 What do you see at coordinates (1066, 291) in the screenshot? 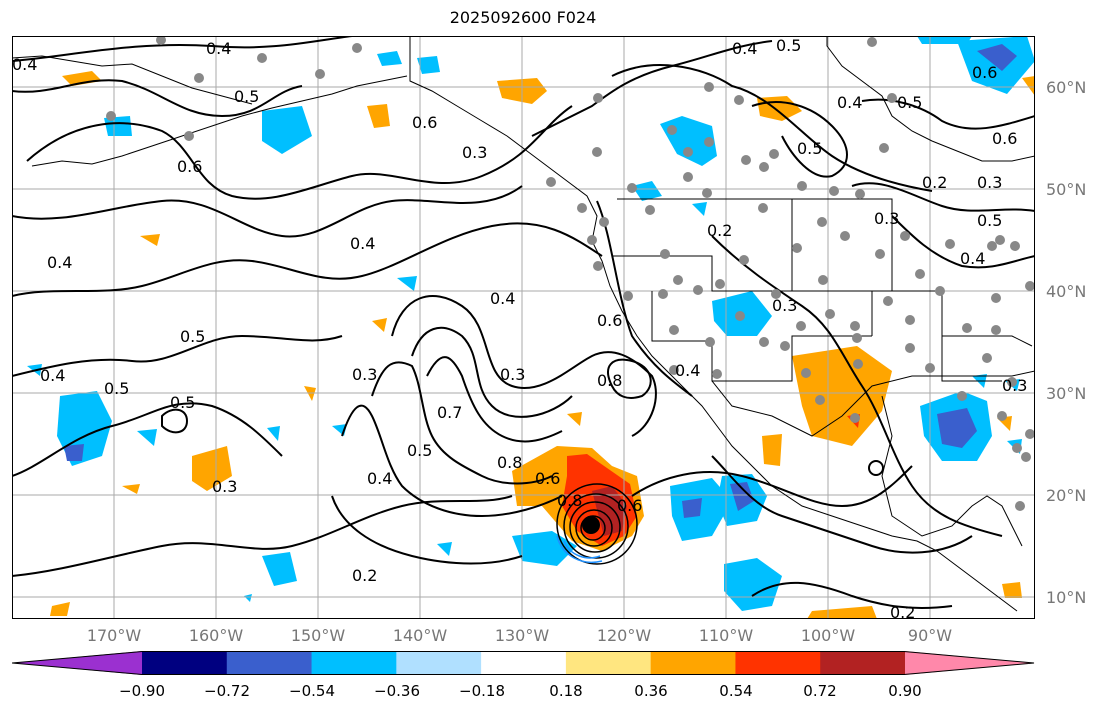
I see `lat-label: 40°N` at bounding box center [1066, 291].